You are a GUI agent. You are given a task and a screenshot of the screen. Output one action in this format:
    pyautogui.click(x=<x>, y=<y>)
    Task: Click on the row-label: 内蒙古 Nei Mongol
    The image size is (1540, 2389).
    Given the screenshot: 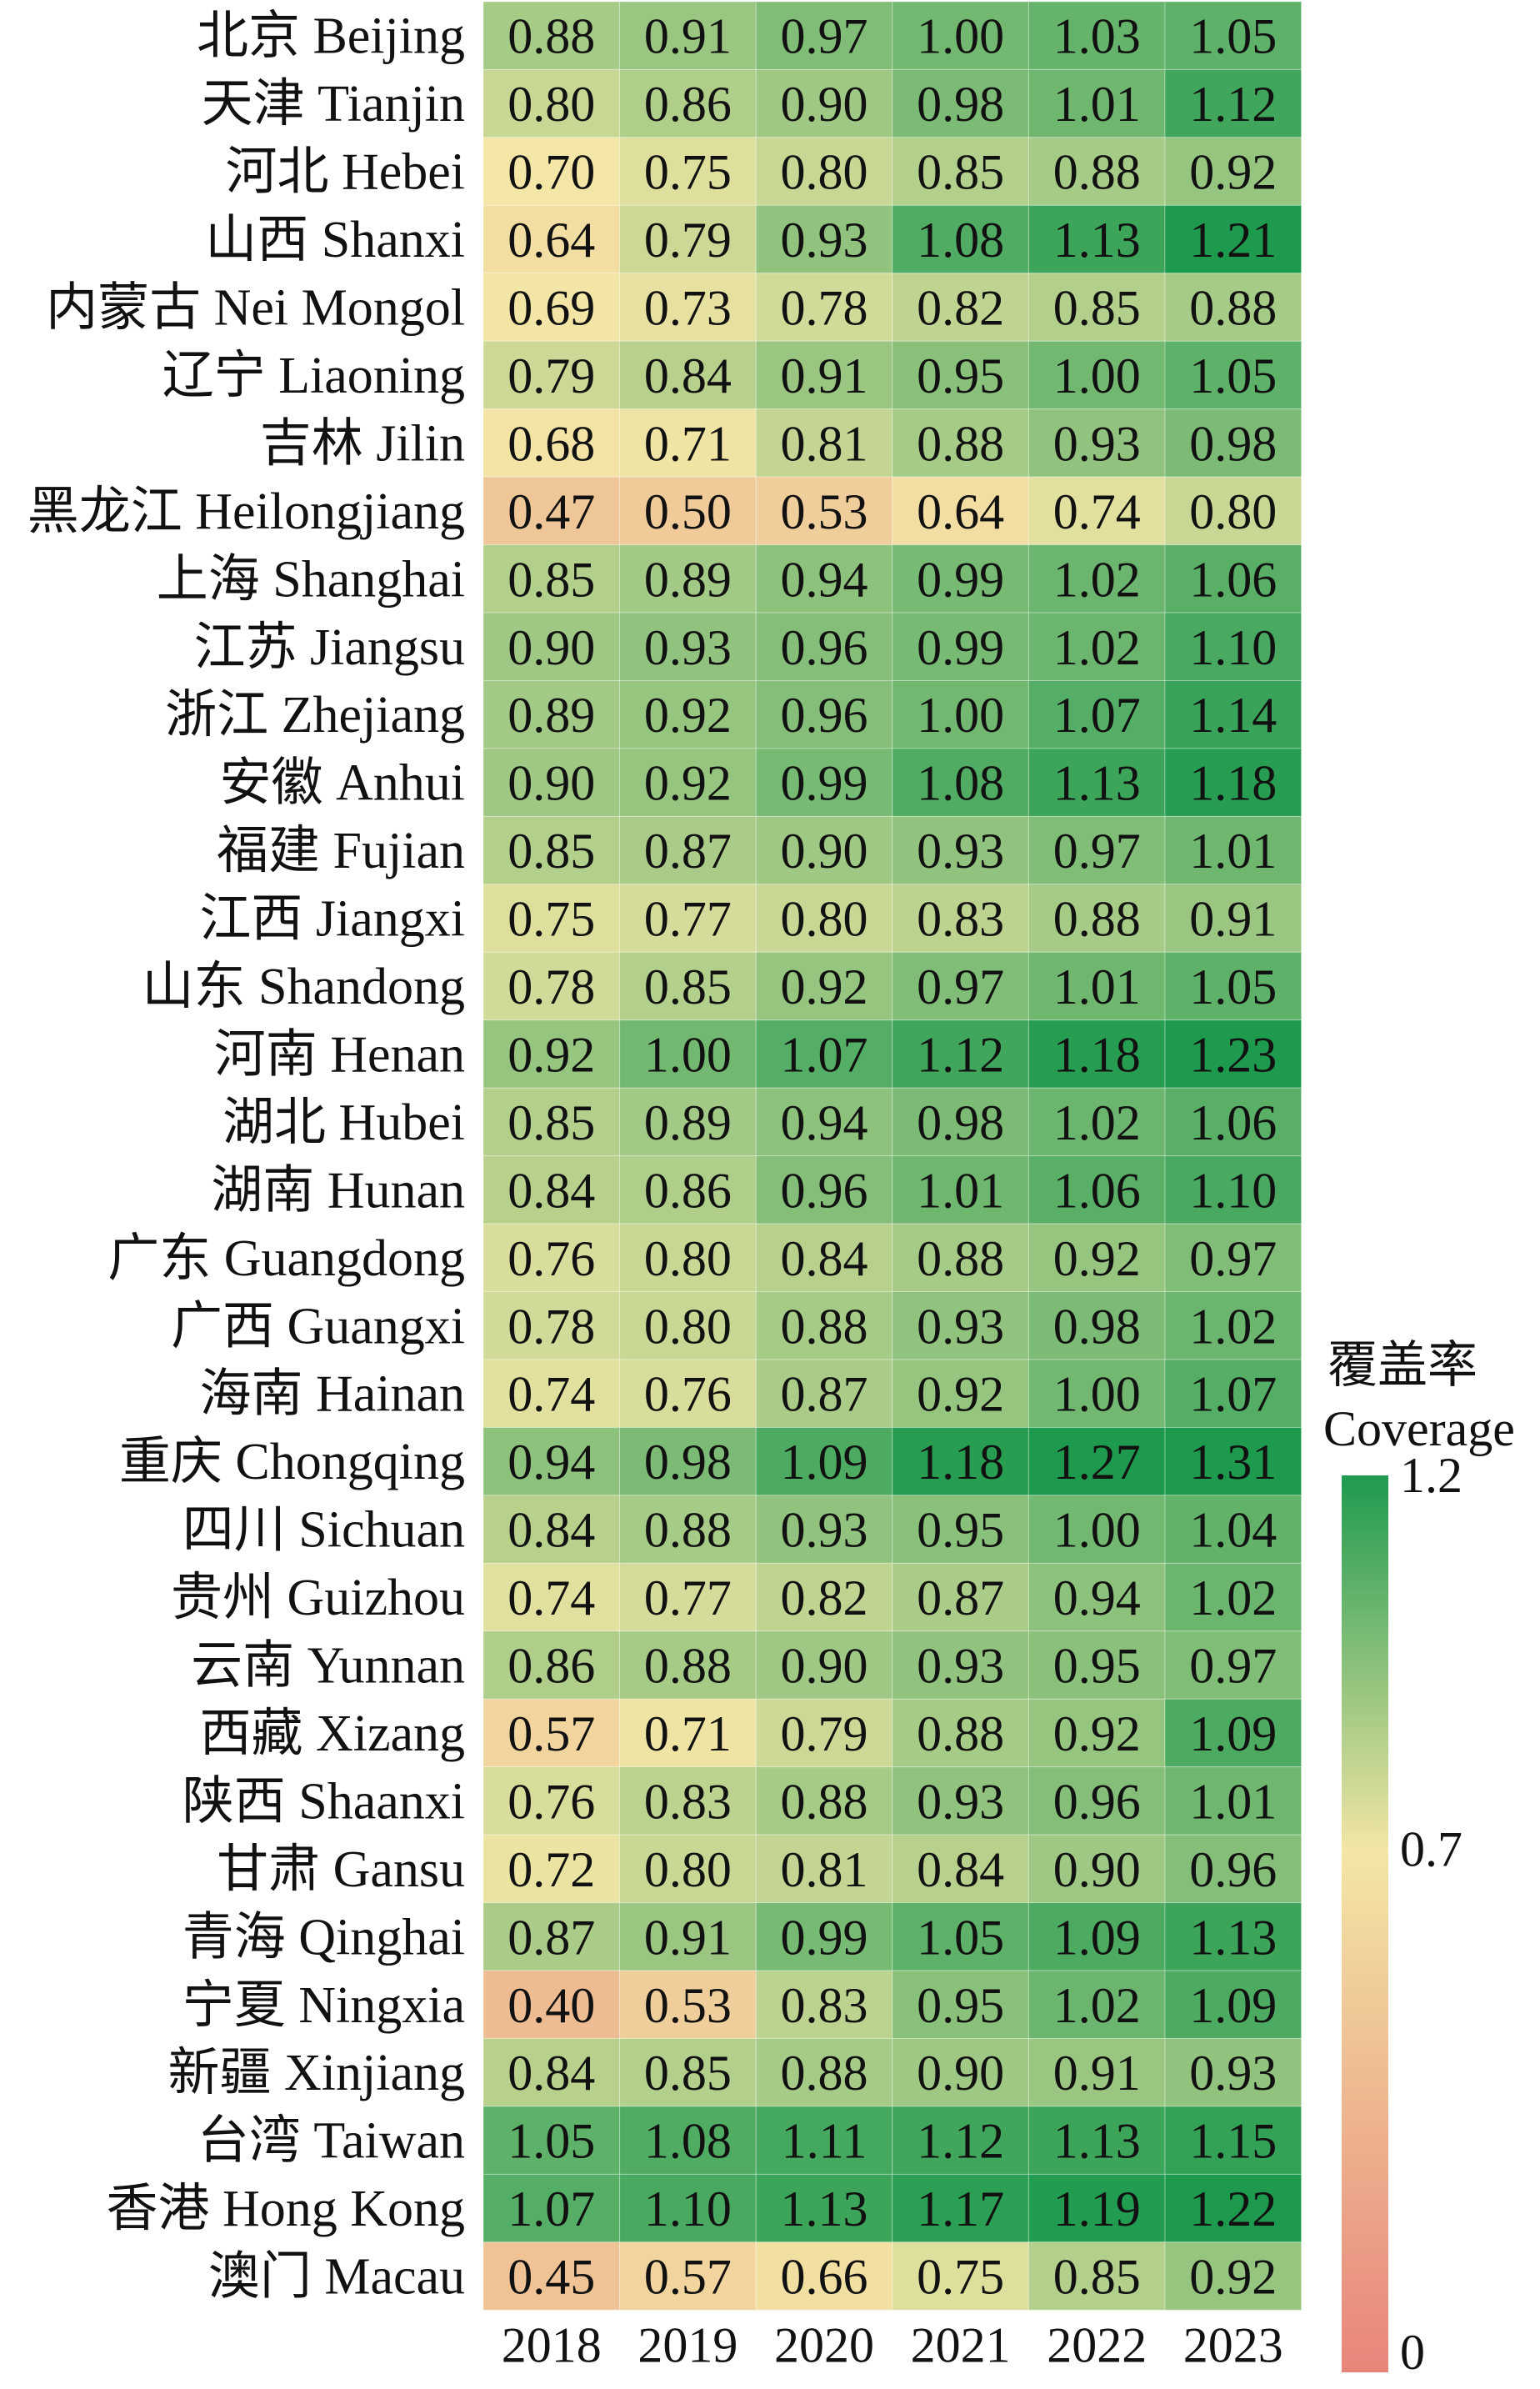 What is the action you would take?
    pyautogui.click(x=255, y=308)
    